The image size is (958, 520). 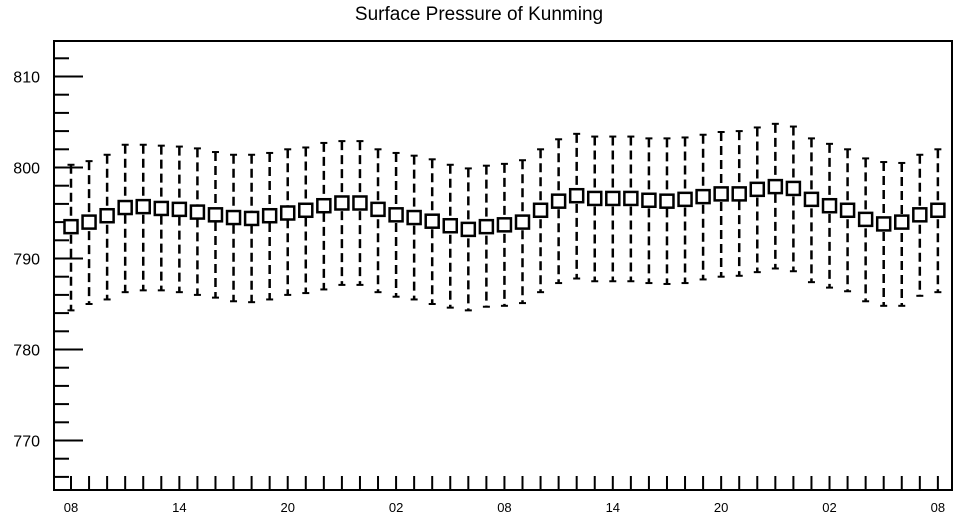 I want to click on chart-title: Surface Pressure of Kunming, so click(x=479, y=14).